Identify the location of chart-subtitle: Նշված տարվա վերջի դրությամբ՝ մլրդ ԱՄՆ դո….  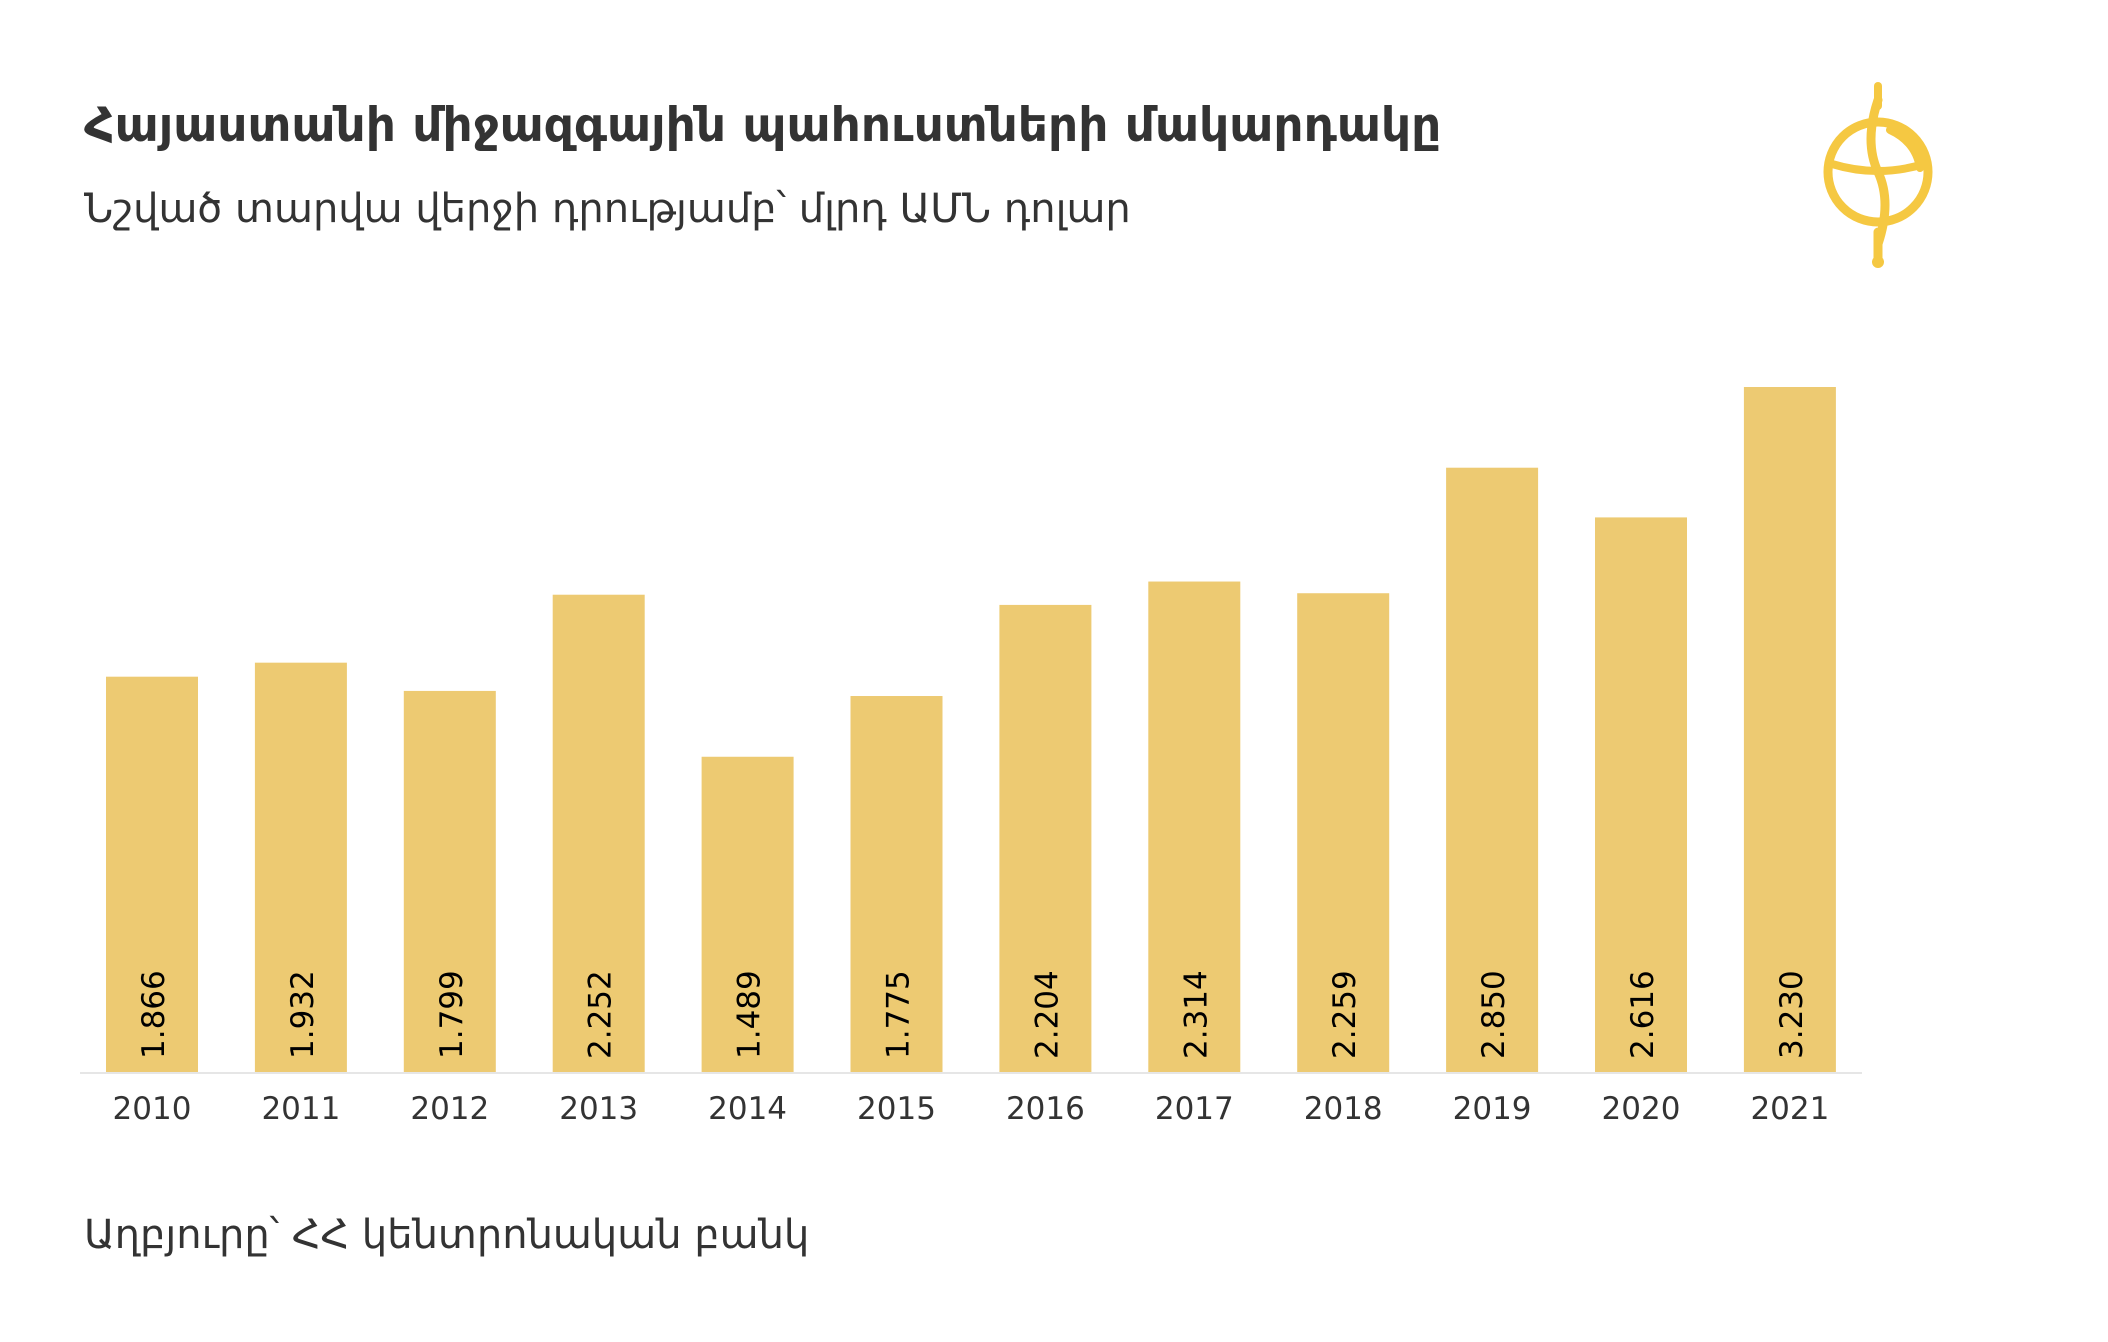
(607, 209).